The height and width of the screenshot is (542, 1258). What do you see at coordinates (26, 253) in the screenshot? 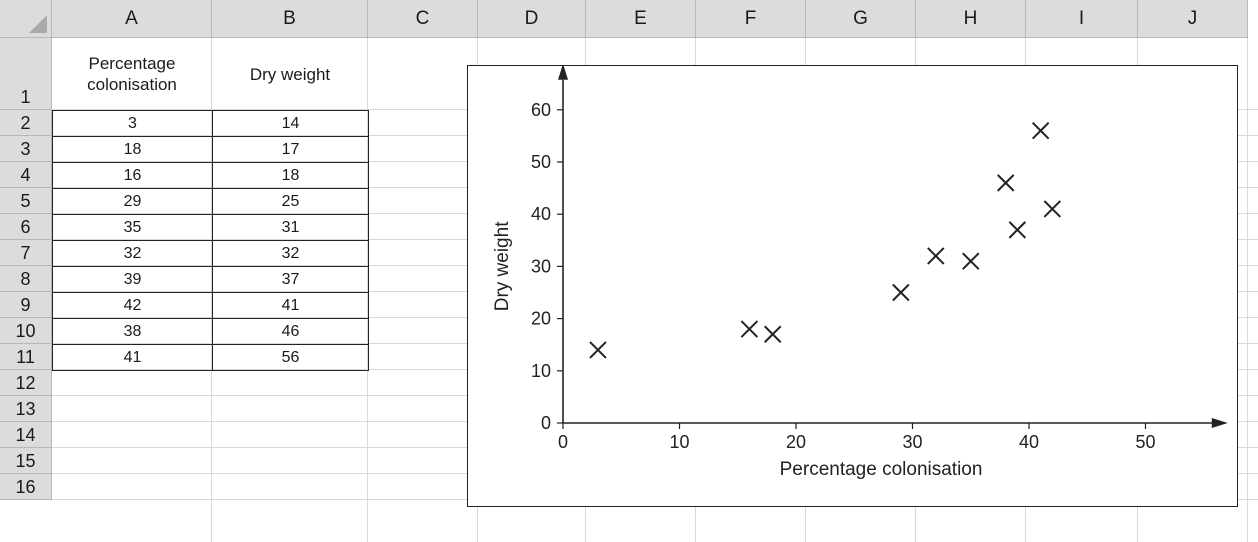
I see `row-header-7: 7` at bounding box center [26, 253].